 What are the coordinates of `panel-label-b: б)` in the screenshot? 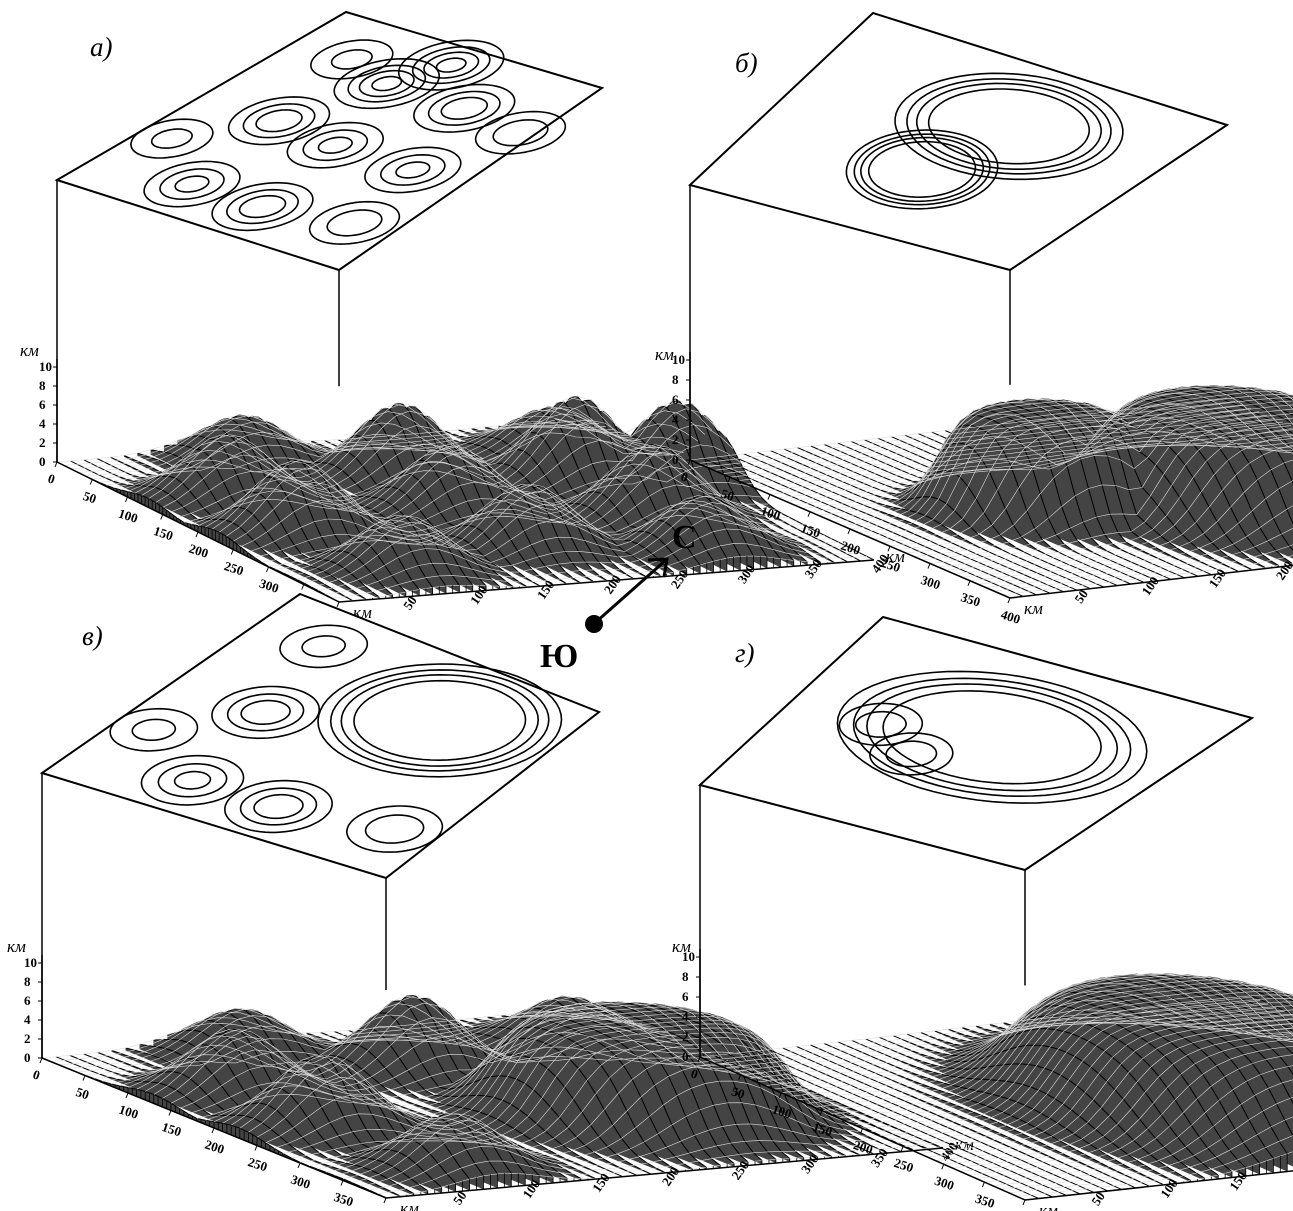 It's located at (746, 63).